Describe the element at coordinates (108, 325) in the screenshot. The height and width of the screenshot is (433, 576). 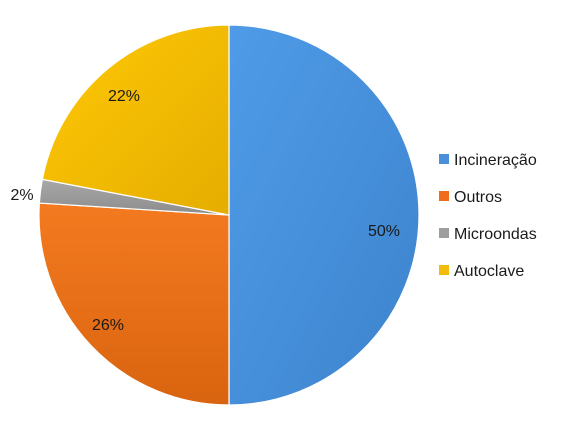
I see `pct-label-outros: 26%` at that location.